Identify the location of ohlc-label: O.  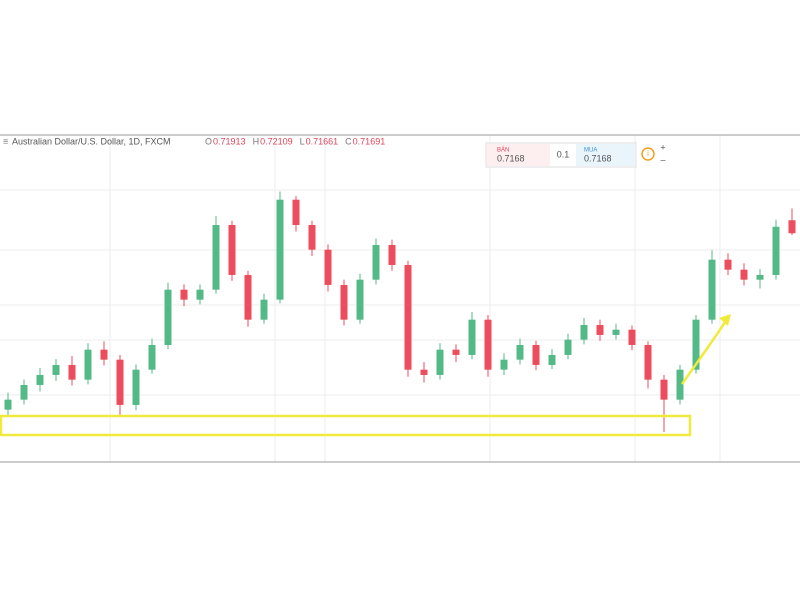
(208, 141).